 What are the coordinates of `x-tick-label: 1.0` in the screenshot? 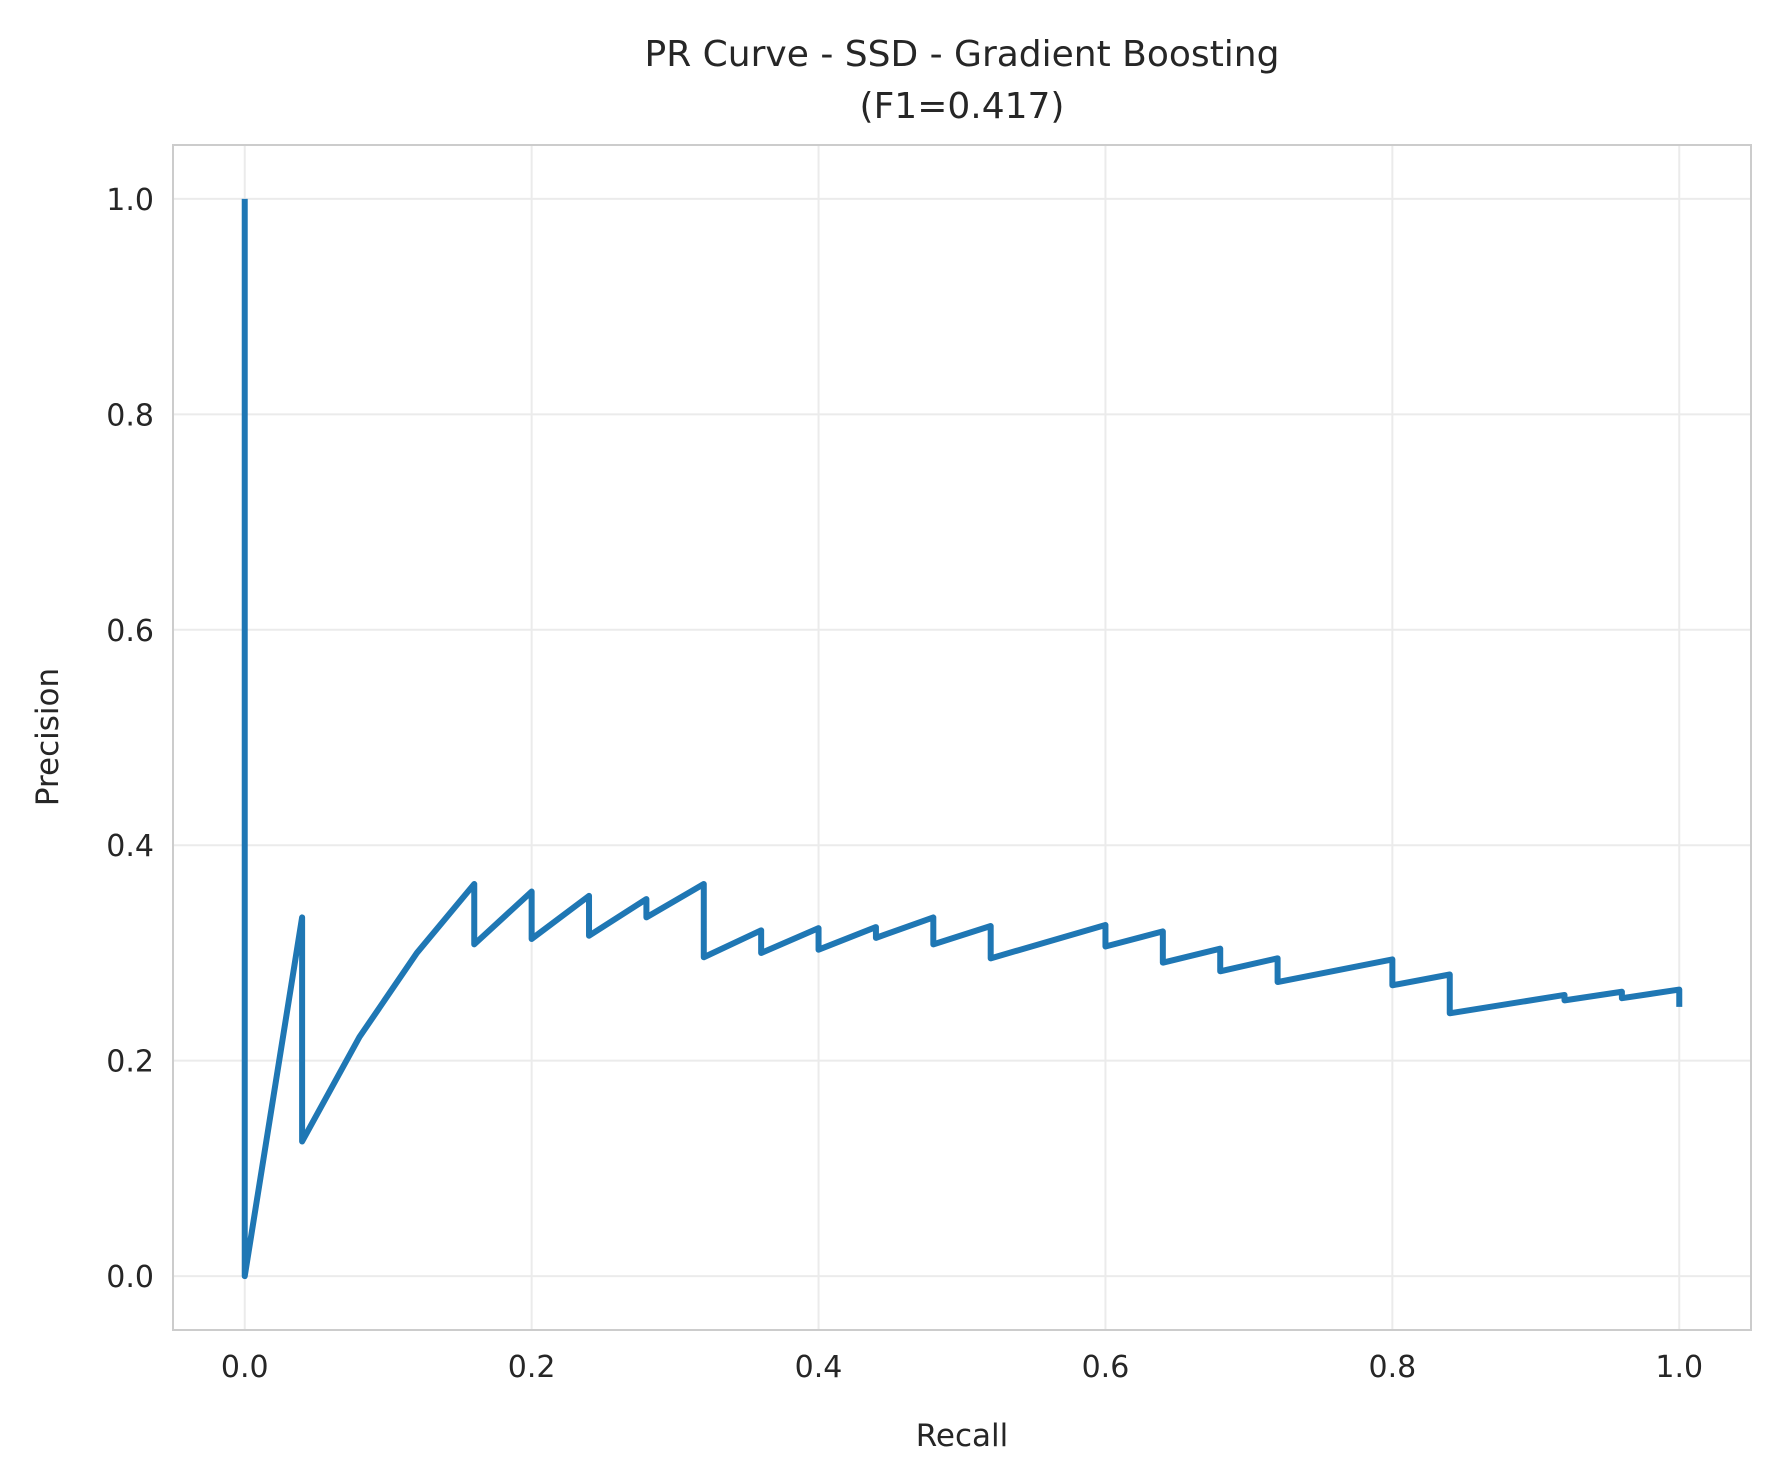 It's located at (1679, 1367).